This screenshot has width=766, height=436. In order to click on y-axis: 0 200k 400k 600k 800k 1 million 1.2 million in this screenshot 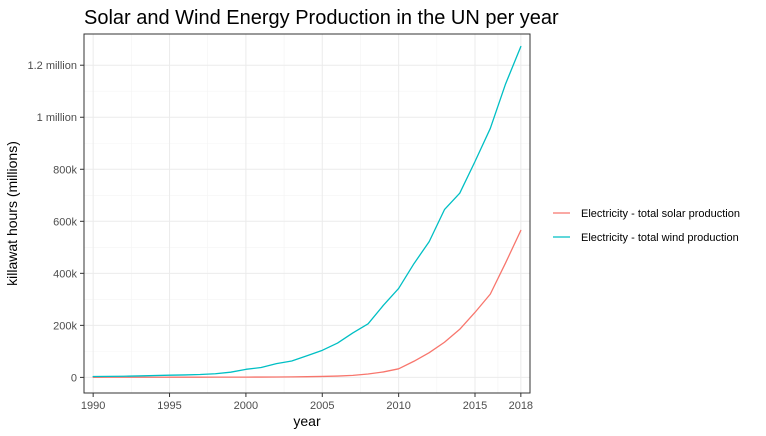, I will do `click(55, 222)`.